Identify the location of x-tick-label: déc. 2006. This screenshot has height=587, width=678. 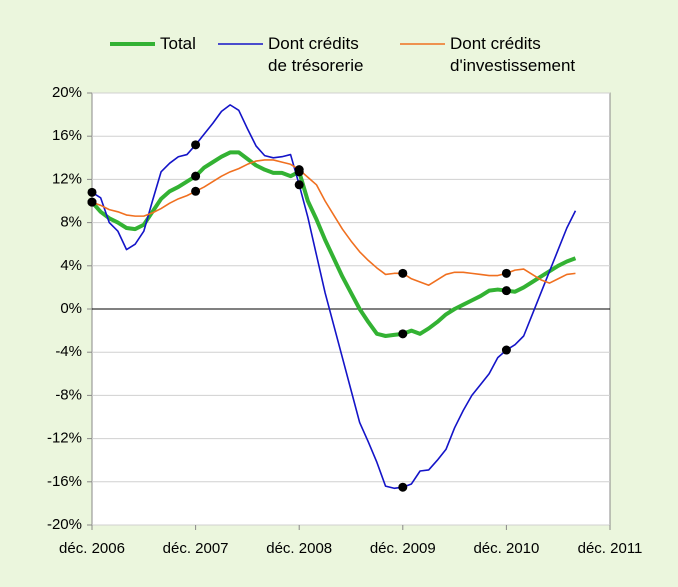
(92, 548).